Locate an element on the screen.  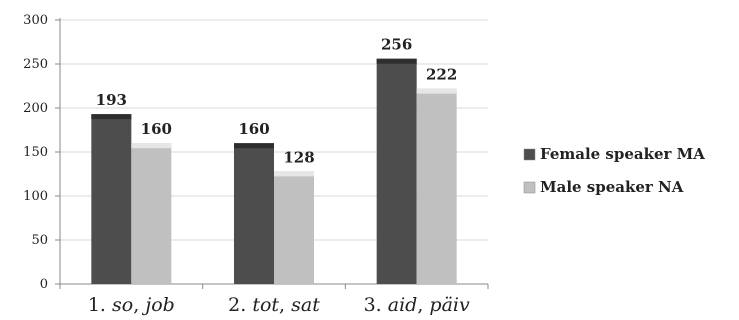
y-tick-label: 150 is located at coordinates (35, 152).